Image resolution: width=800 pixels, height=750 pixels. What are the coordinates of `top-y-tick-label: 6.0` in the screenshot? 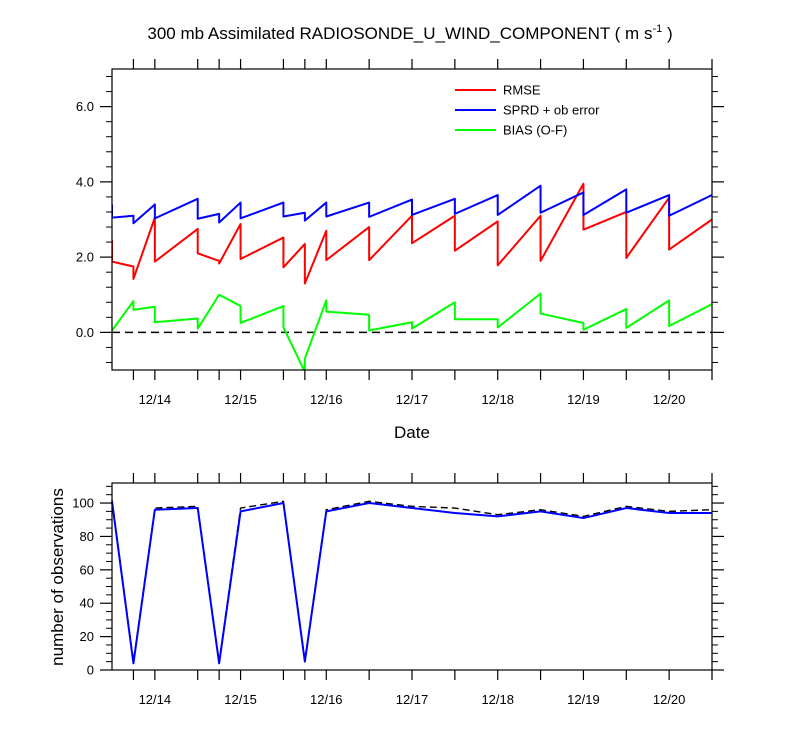 It's located at (85, 106).